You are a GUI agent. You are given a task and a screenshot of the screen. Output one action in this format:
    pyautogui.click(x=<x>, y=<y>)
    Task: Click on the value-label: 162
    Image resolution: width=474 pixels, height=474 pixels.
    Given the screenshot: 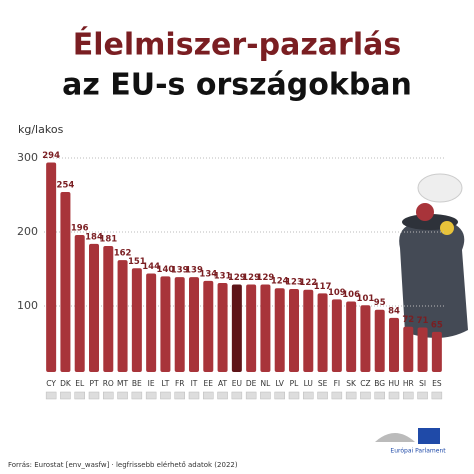 What is the action you would take?
    pyautogui.click(x=123, y=254)
    